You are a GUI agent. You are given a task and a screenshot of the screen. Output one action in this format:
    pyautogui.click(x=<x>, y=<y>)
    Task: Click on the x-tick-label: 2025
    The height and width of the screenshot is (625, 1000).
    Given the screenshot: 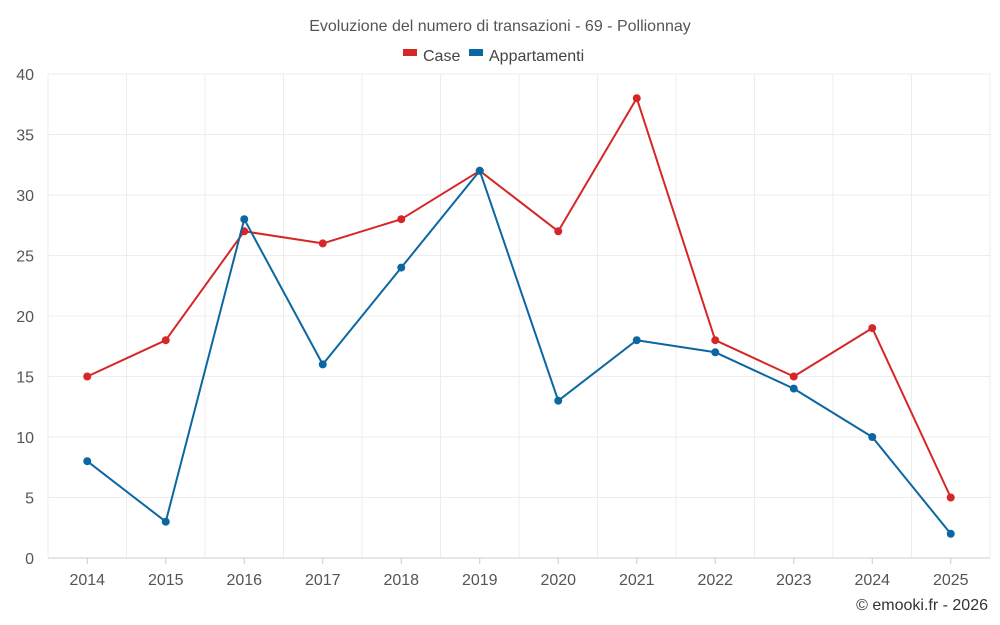 What is the action you would take?
    pyautogui.click(x=951, y=580)
    